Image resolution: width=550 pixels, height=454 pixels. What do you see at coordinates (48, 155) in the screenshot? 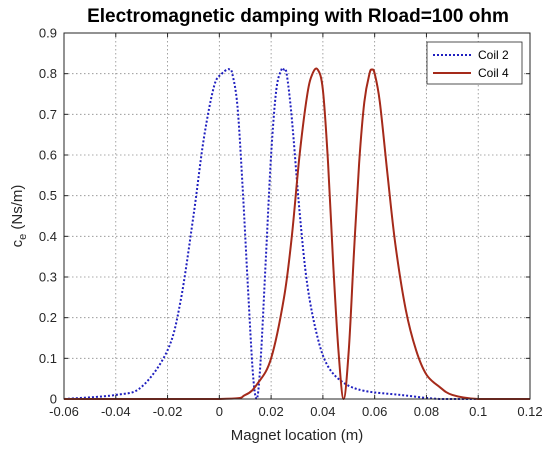
I see `y-tick-label: 0.6` at bounding box center [48, 155].